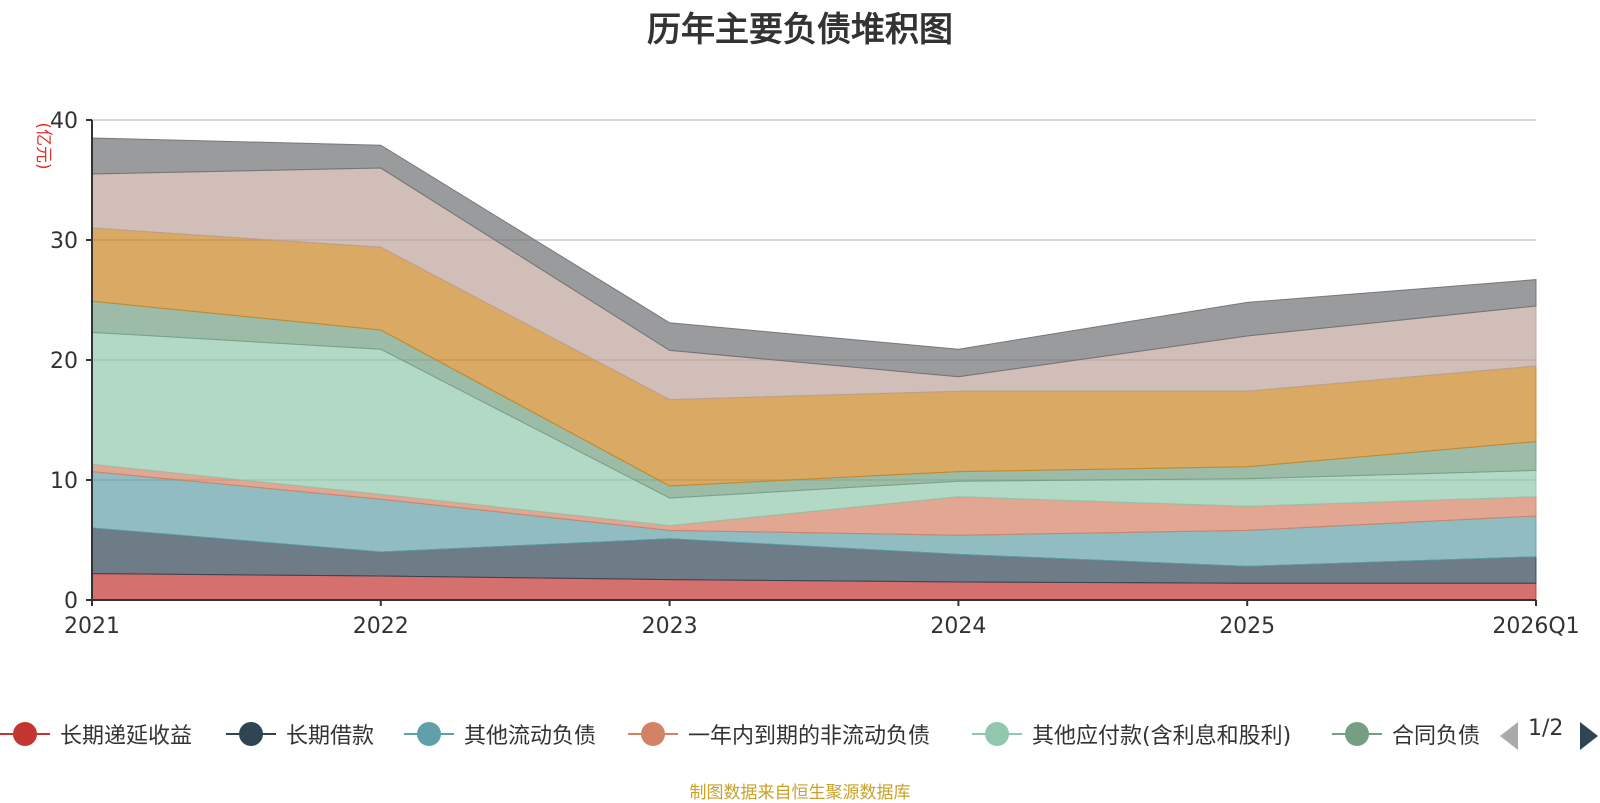 This screenshot has height=803, width=1600. Describe the element at coordinates (126, 736) in the screenshot. I see `legend-label: 长期递延收益` at that location.